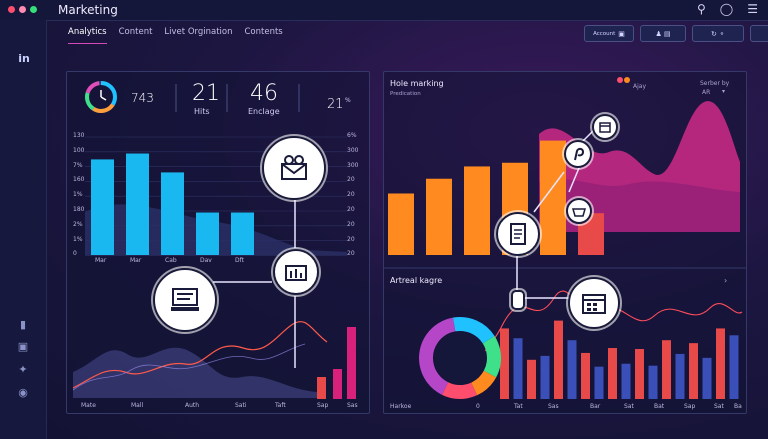 Image resolution: width=768 pixels, height=439 pixels. I want to click on card-icon: ▣, so click(621, 33).